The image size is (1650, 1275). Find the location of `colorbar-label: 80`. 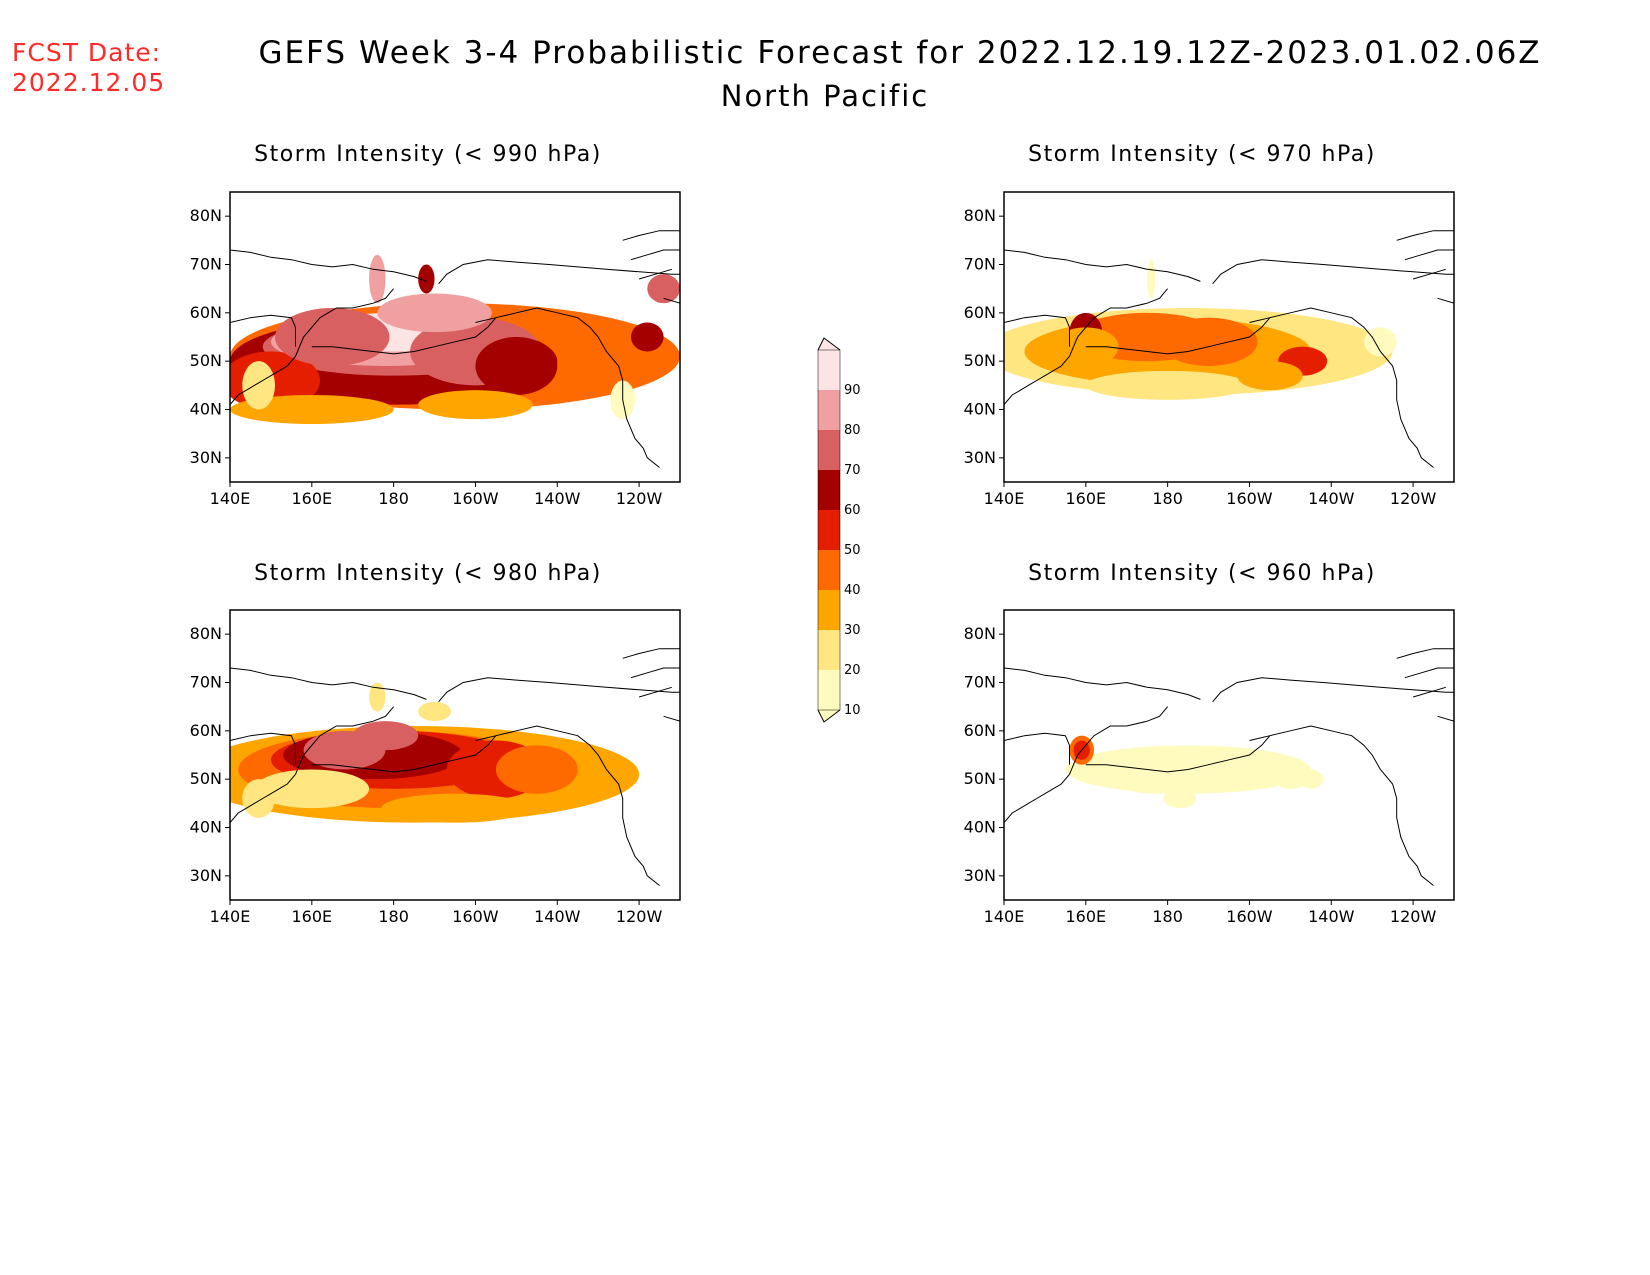

colorbar-label: 80 is located at coordinates (852, 430).